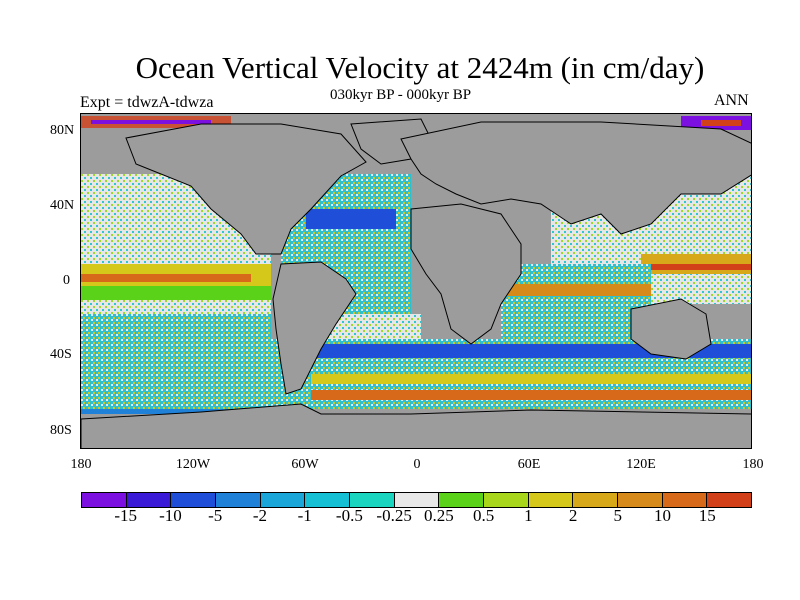  I want to click on lat-label-80n: 80N, so click(62, 130).